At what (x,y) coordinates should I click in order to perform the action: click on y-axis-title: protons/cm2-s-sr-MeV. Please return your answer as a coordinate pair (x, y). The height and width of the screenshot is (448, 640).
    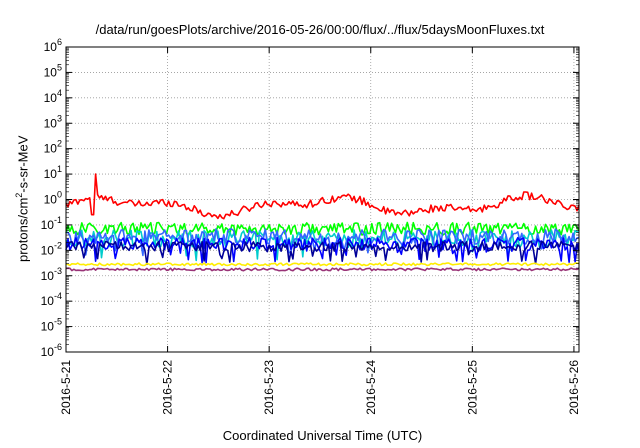
    Looking at the image, I should click on (22, 199).